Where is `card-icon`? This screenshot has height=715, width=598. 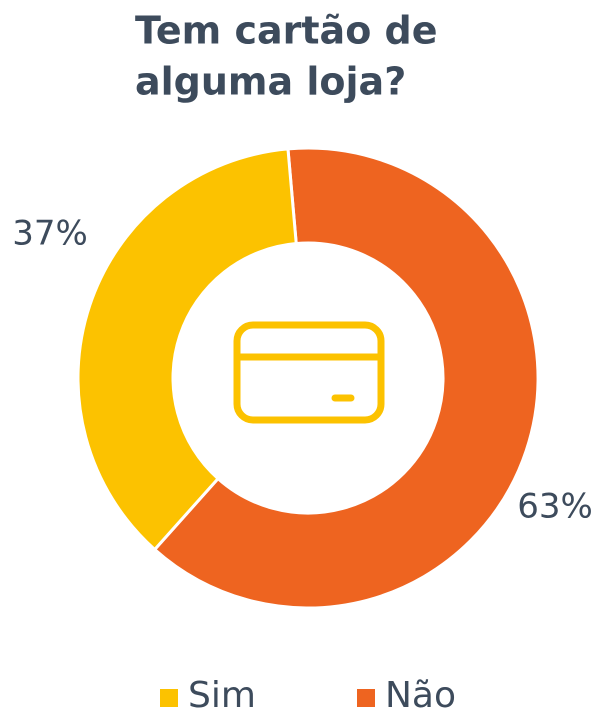
card-icon is located at coordinates (309, 372).